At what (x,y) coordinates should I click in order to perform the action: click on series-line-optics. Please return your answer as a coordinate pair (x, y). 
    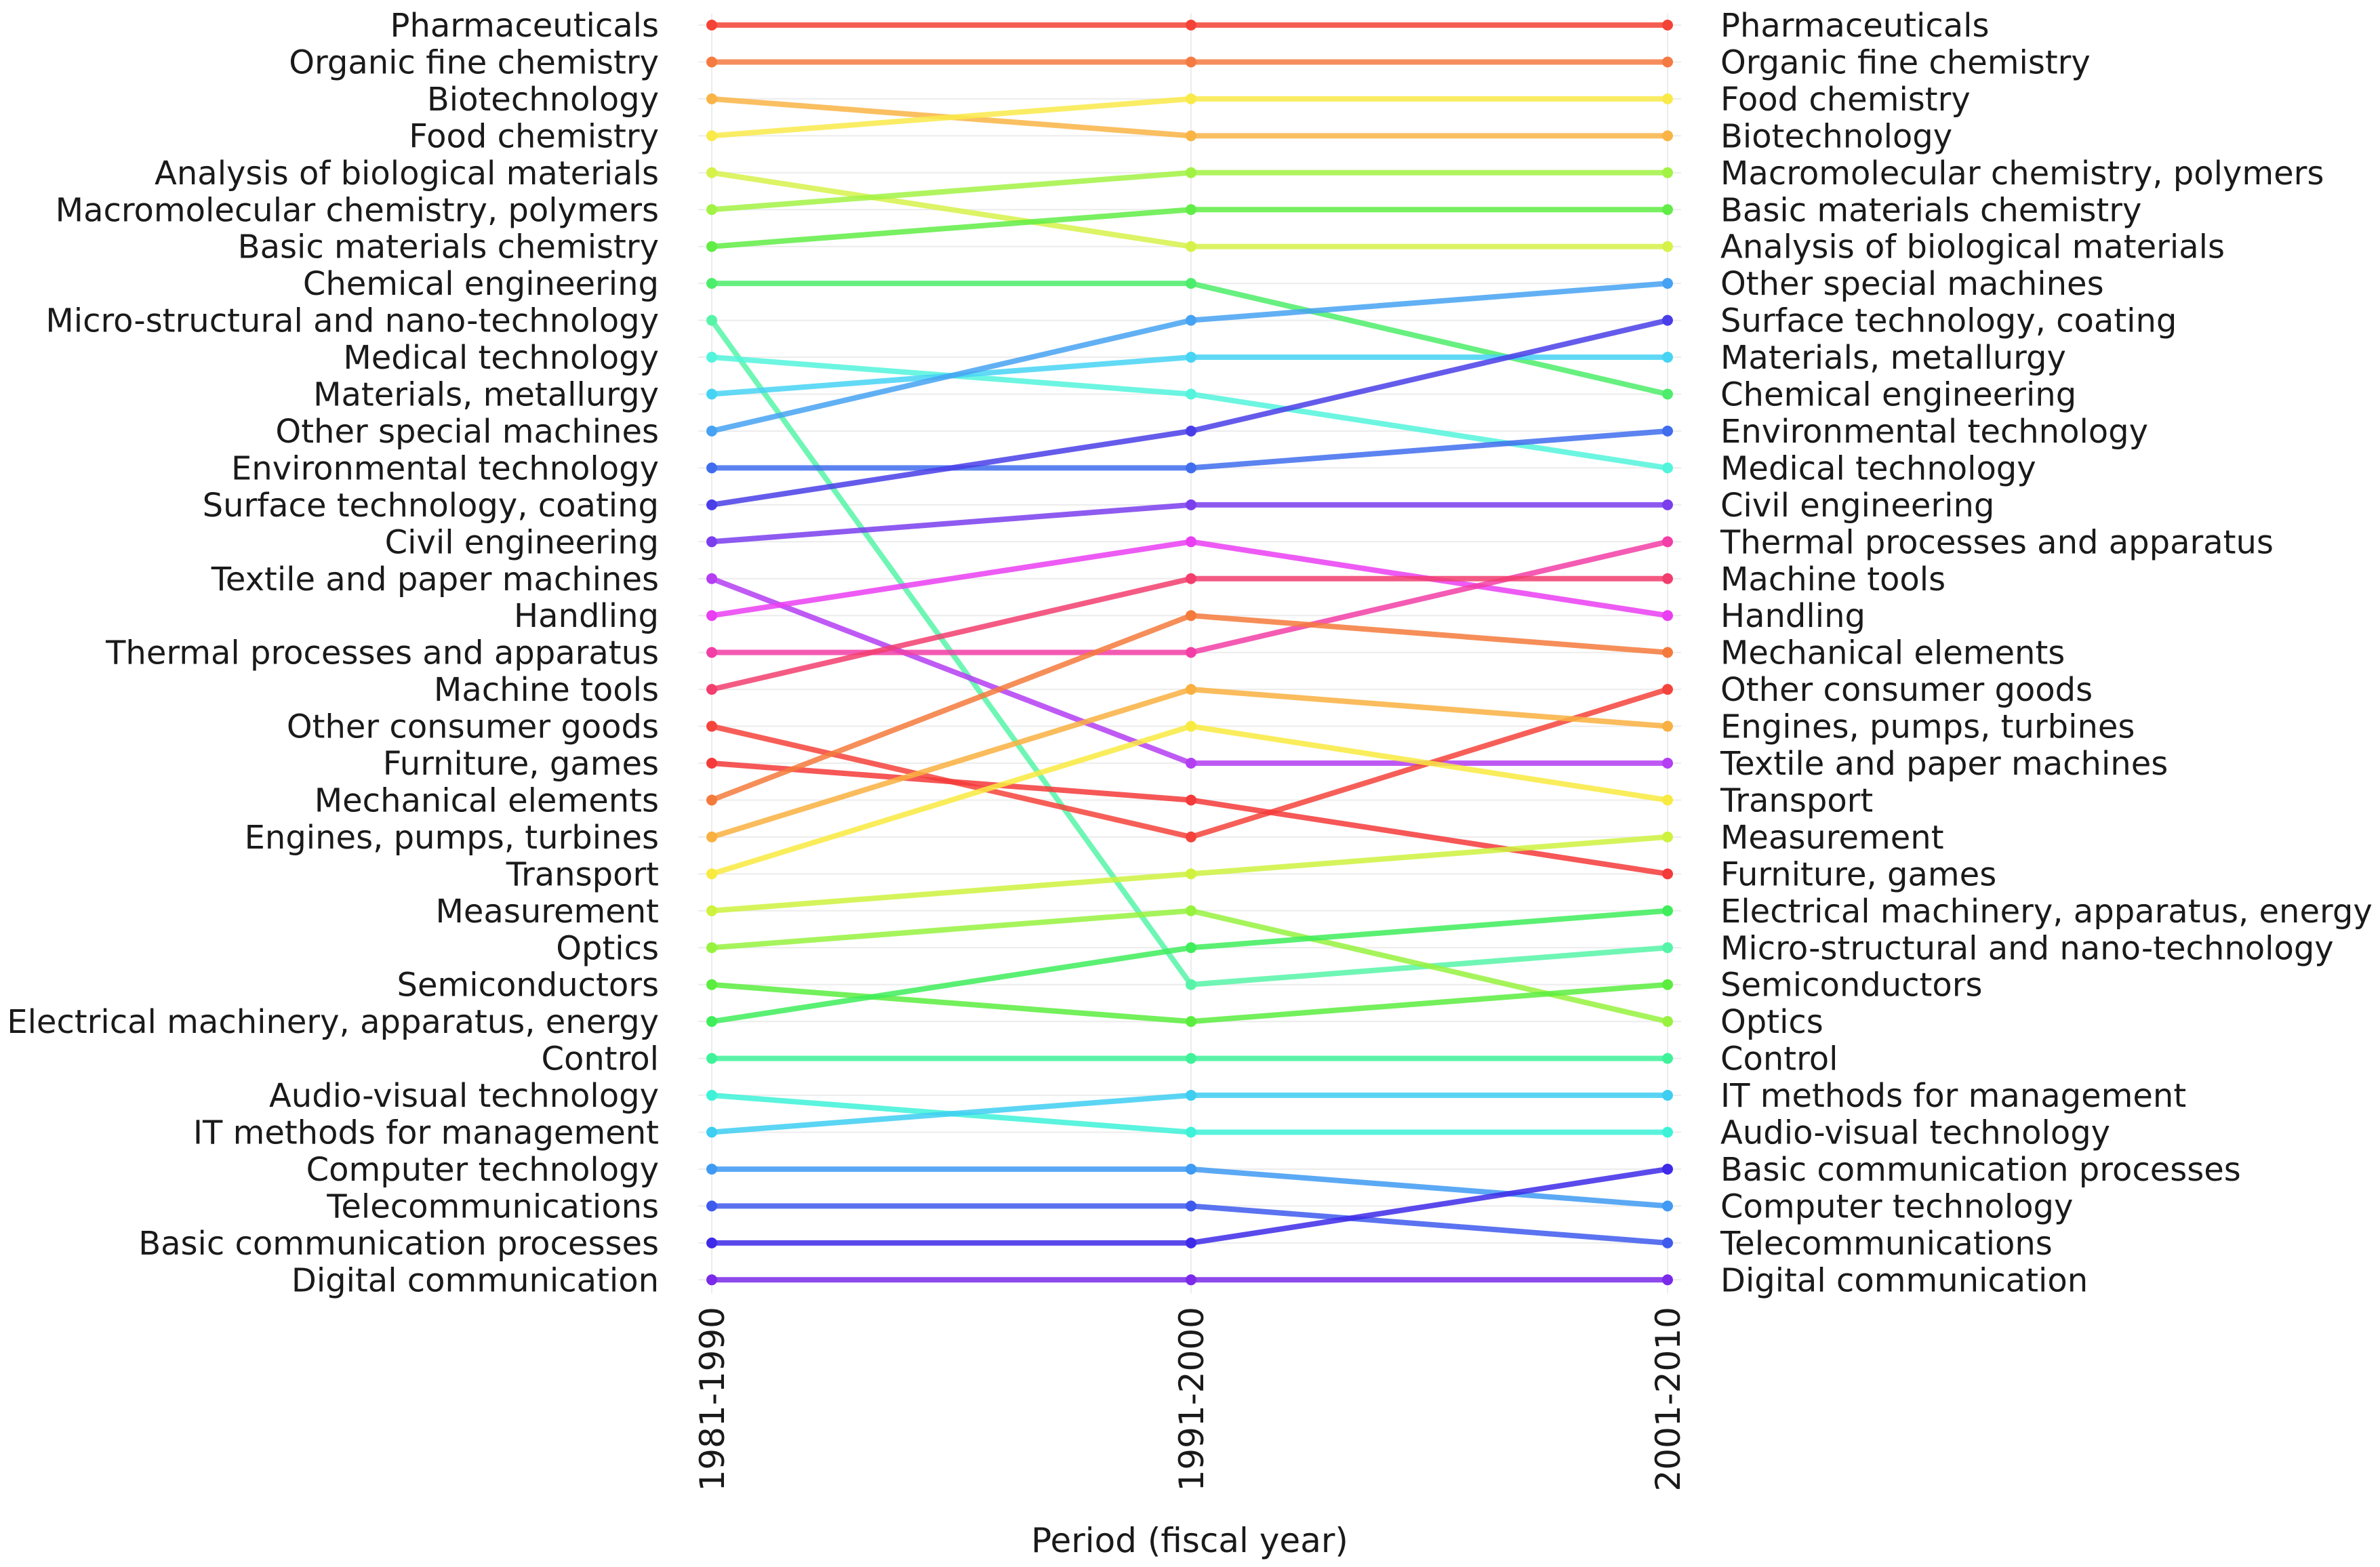
    Looking at the image, I should click on (1190, 966).